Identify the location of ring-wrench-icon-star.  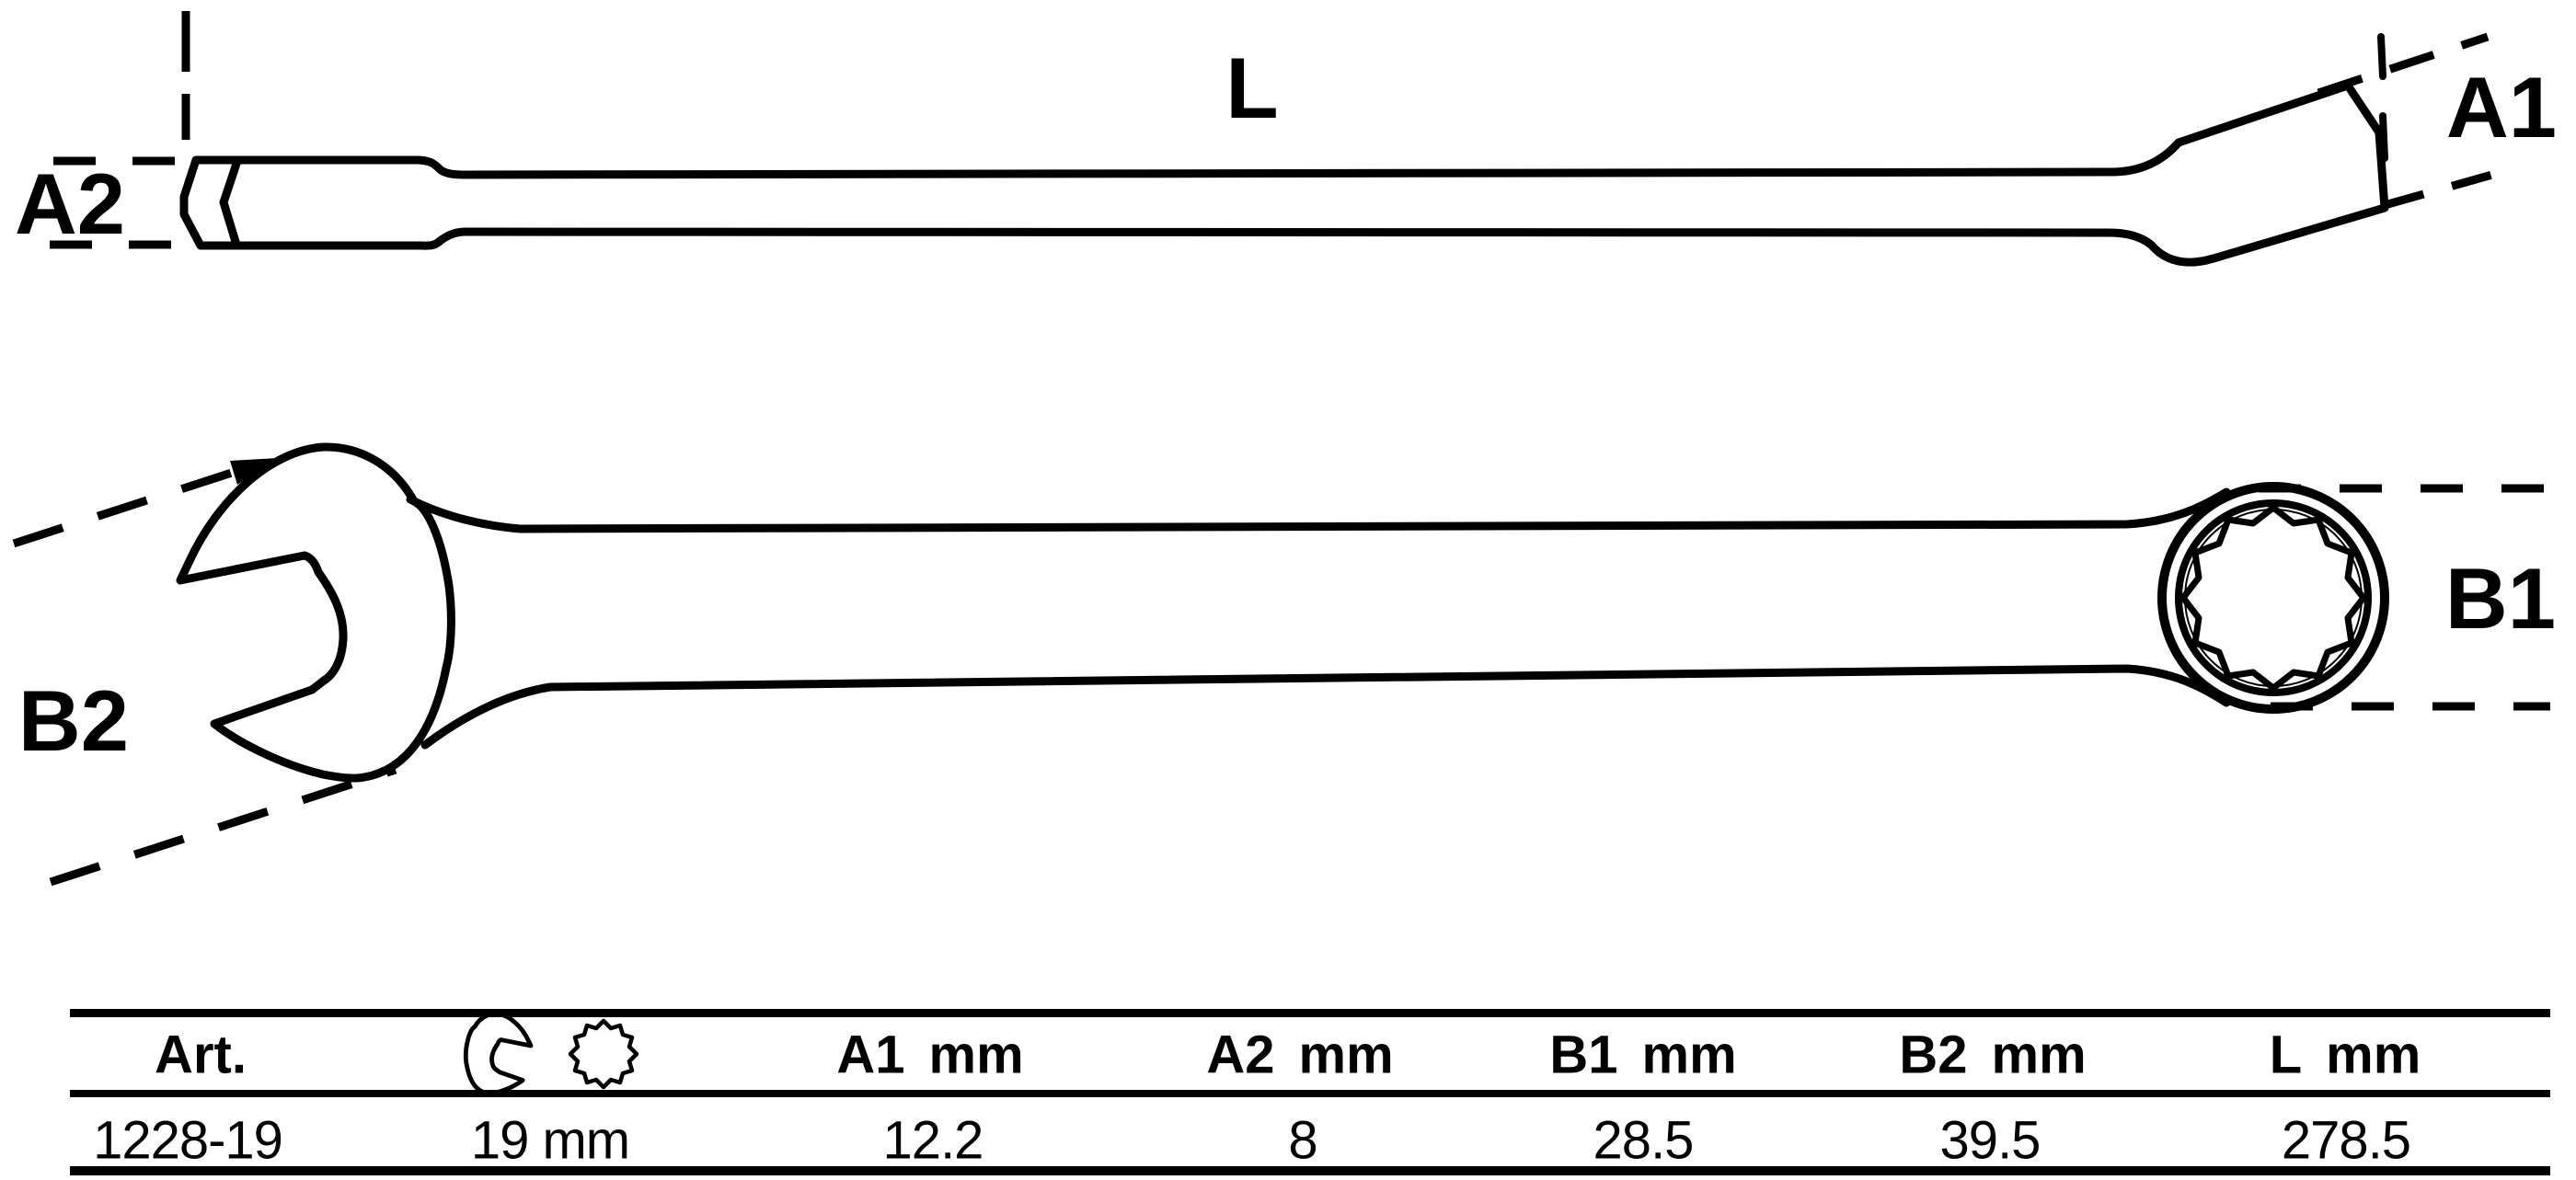
(603, 1054).